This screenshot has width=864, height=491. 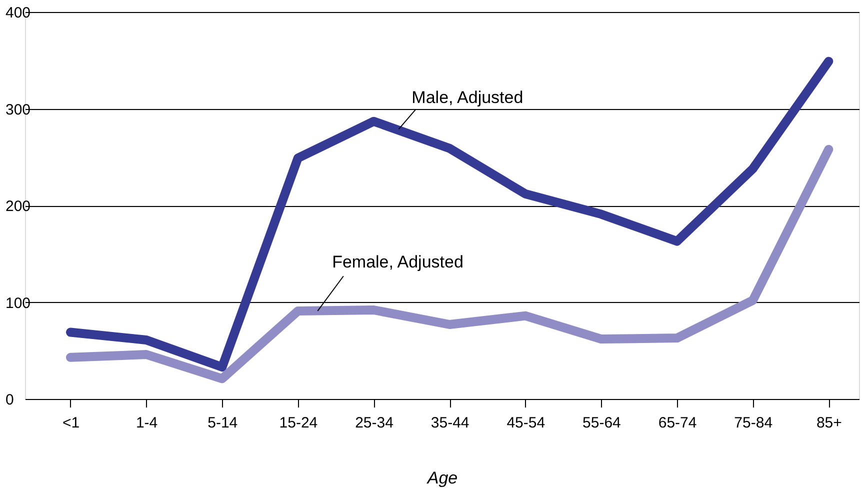 I want to click on y-tick-label: 0, so click(x=10, y=400).